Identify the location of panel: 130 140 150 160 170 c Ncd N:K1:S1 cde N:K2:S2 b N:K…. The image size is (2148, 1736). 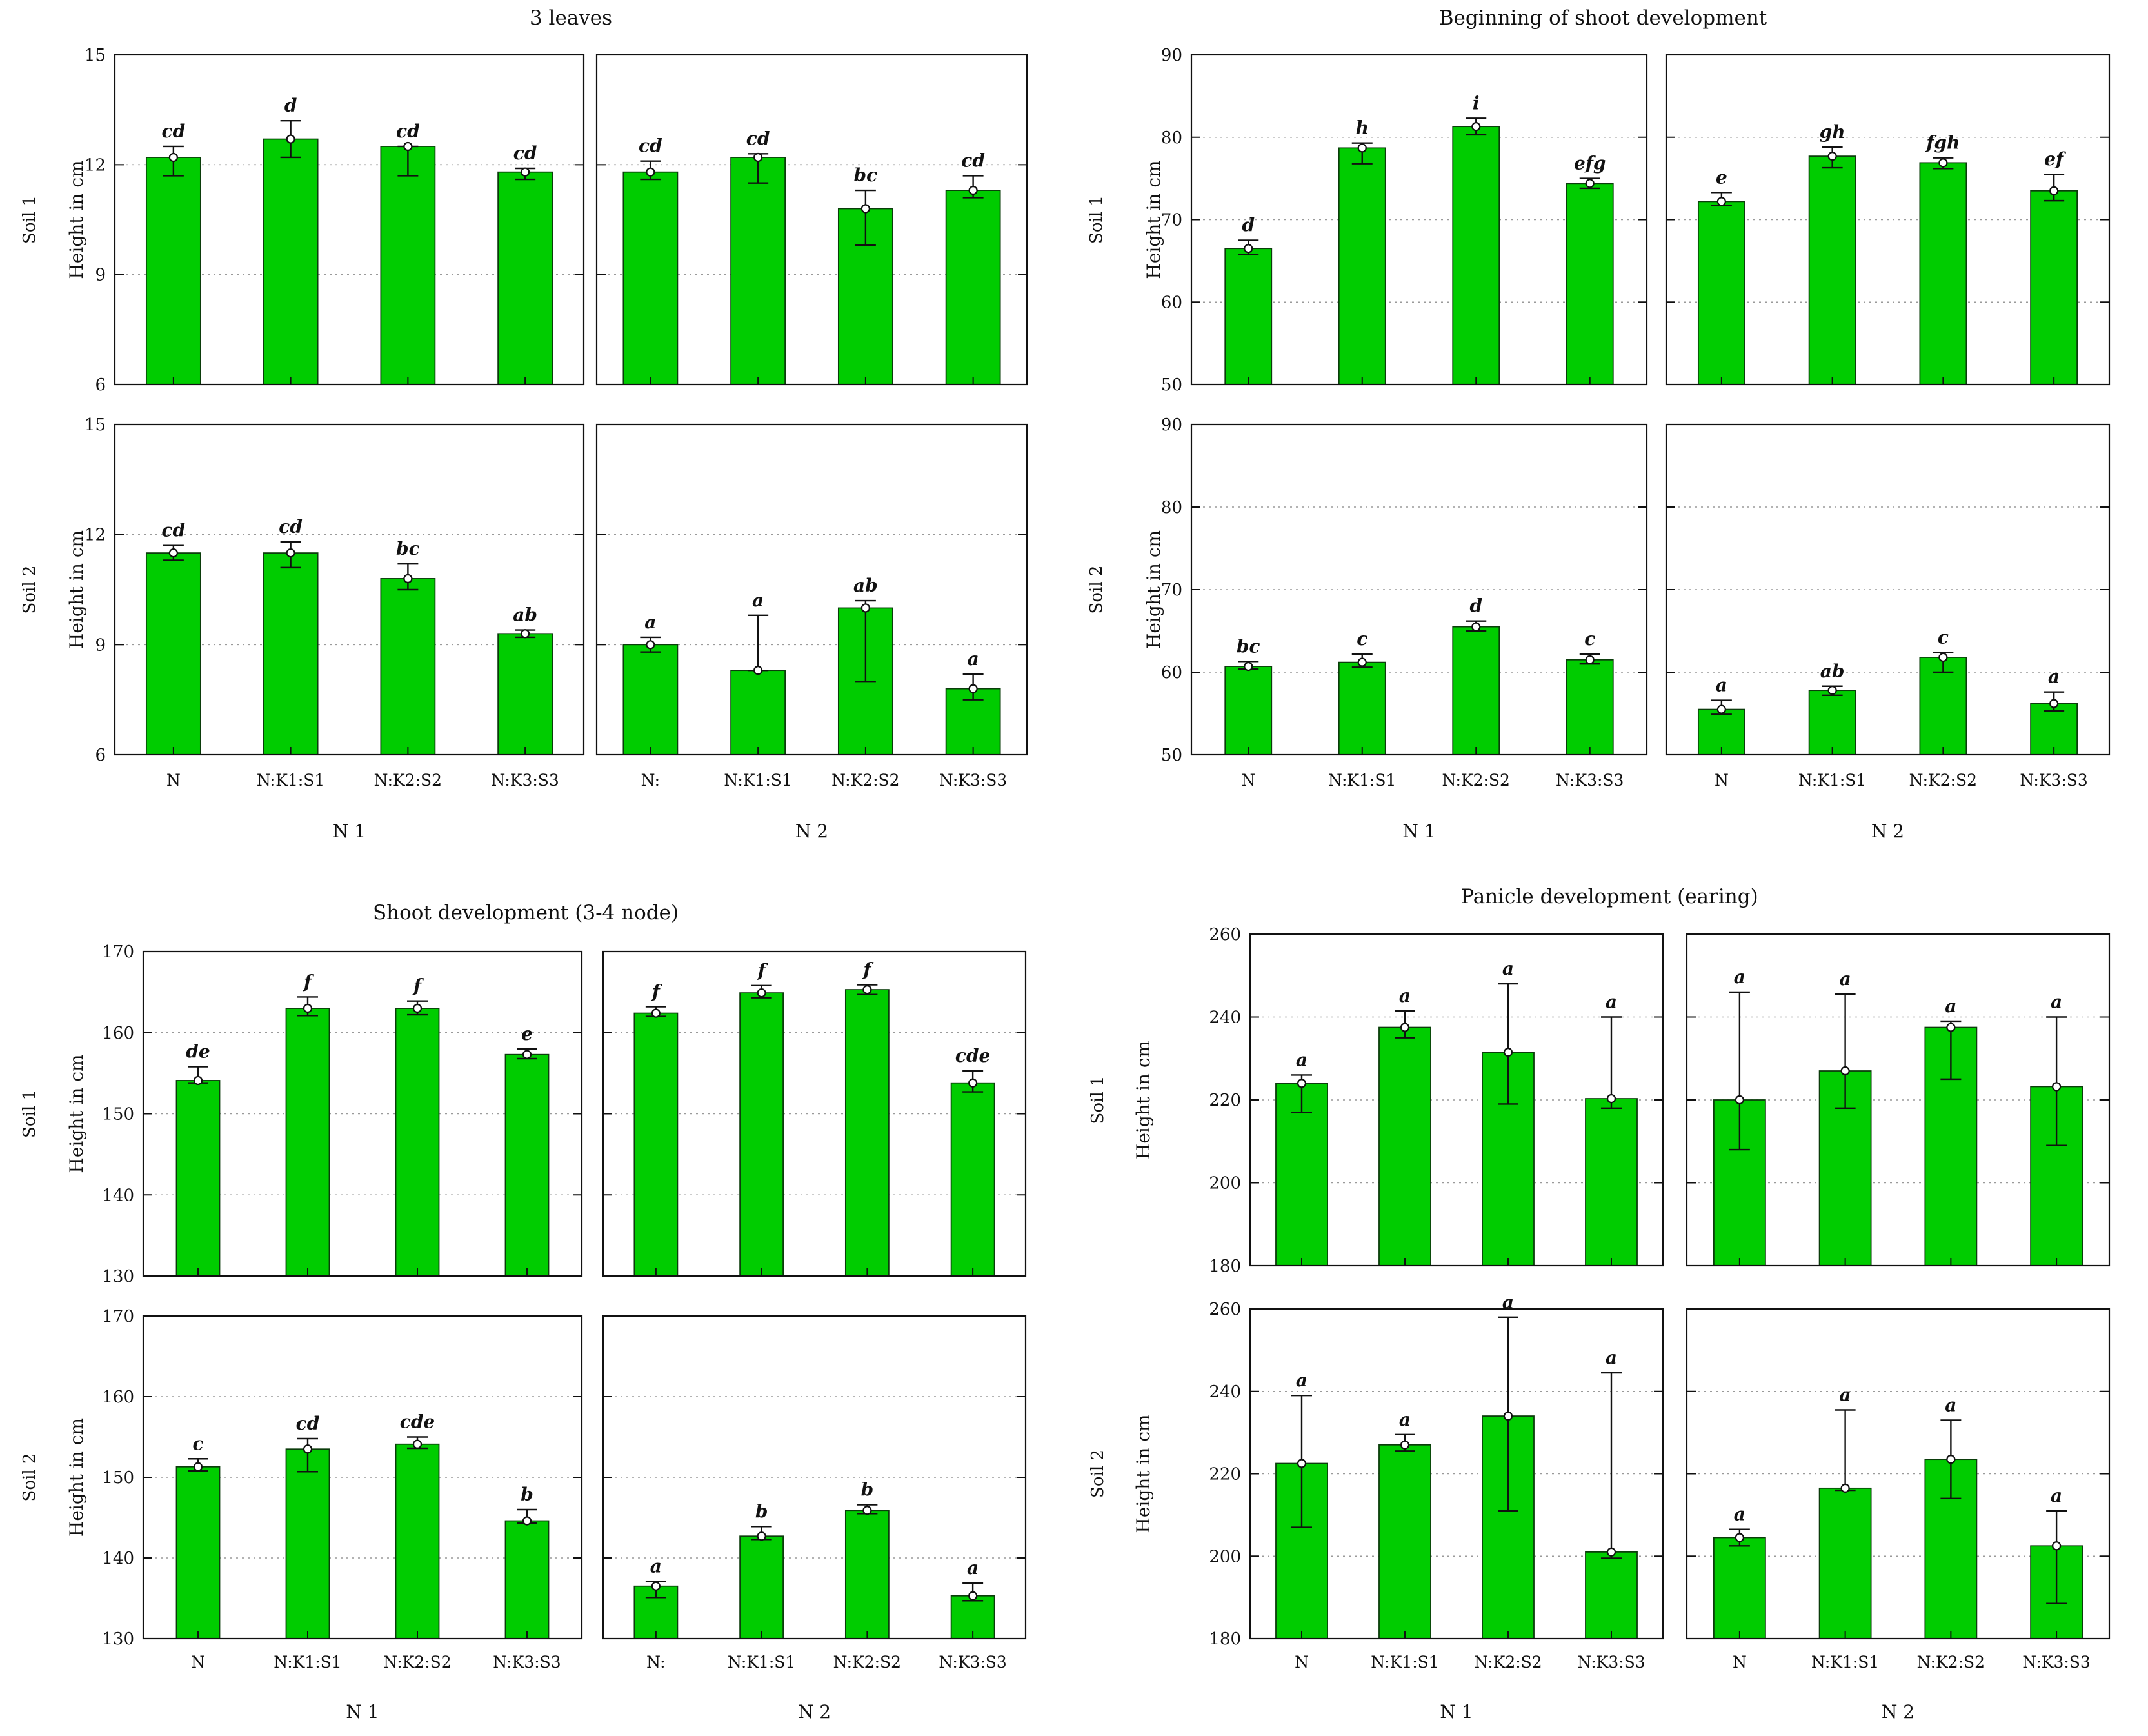
(342, 1489).